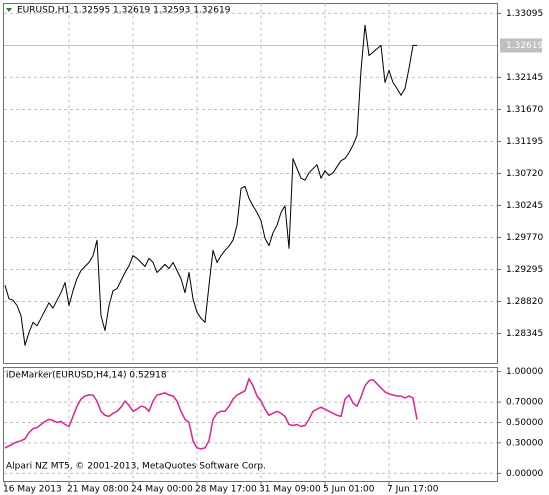 The image size is (549, 495). What do you see at coordinates (211, 413) in the screenshot?
I see `indicator-line` at bounding box center [211, 413].